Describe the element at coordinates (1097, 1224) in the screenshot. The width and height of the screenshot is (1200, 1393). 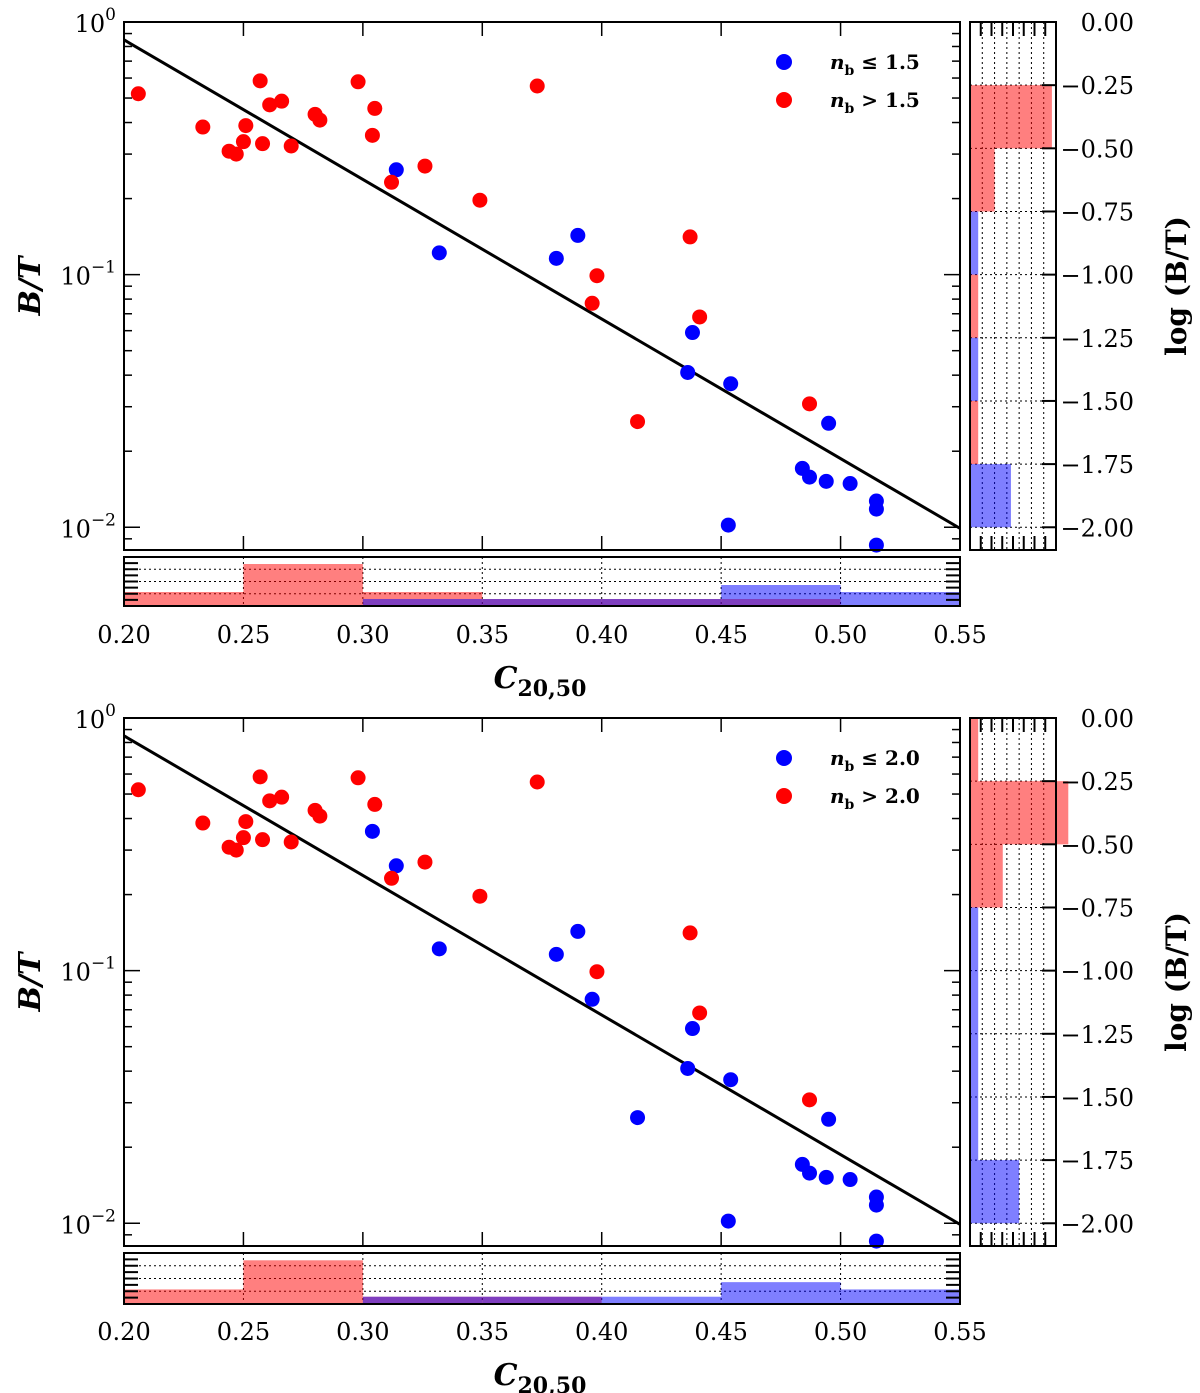
I see `right-tick-label: −2.00` at that location.